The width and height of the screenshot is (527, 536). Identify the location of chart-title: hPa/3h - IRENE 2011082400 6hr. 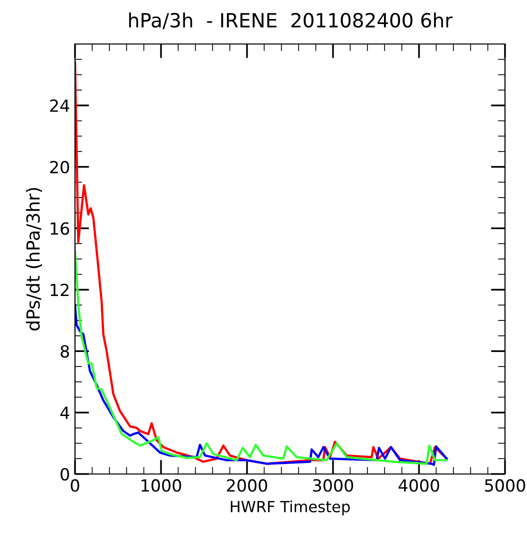
(291, 21).